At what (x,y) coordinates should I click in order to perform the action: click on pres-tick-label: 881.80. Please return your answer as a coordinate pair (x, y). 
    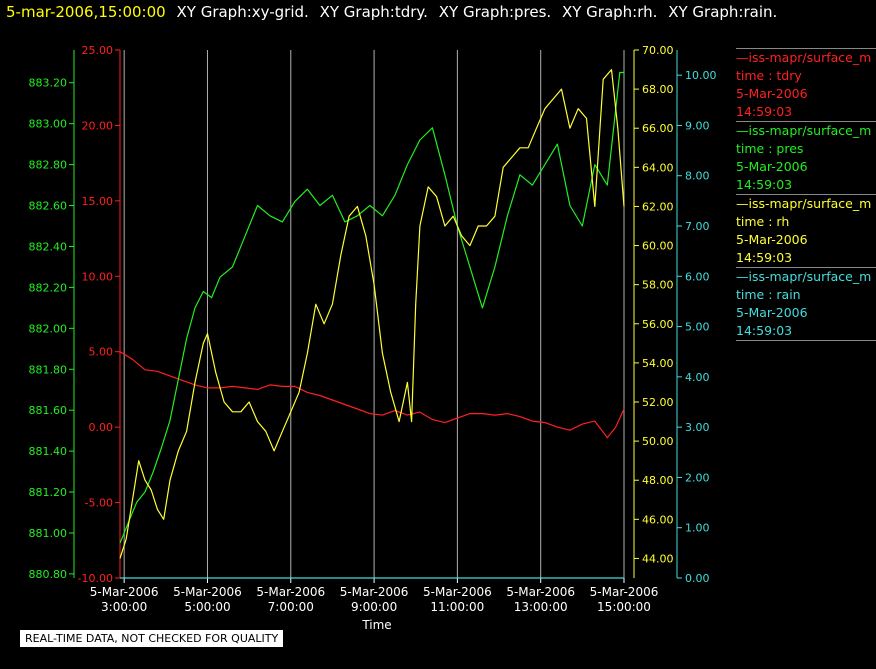
    Looking at the image, I should click on (48, 369).